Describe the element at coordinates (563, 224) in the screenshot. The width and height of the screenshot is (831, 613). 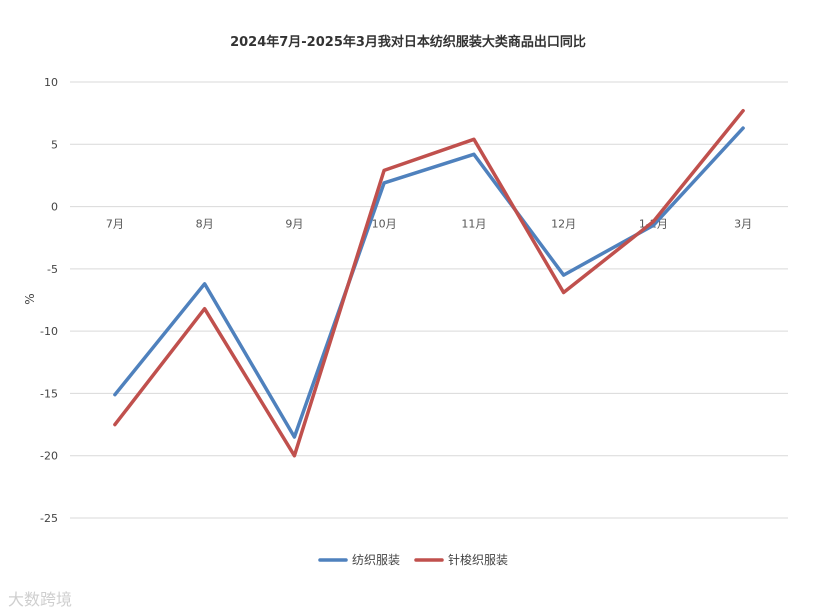
I see `x-tick-label: 12月` at that location.